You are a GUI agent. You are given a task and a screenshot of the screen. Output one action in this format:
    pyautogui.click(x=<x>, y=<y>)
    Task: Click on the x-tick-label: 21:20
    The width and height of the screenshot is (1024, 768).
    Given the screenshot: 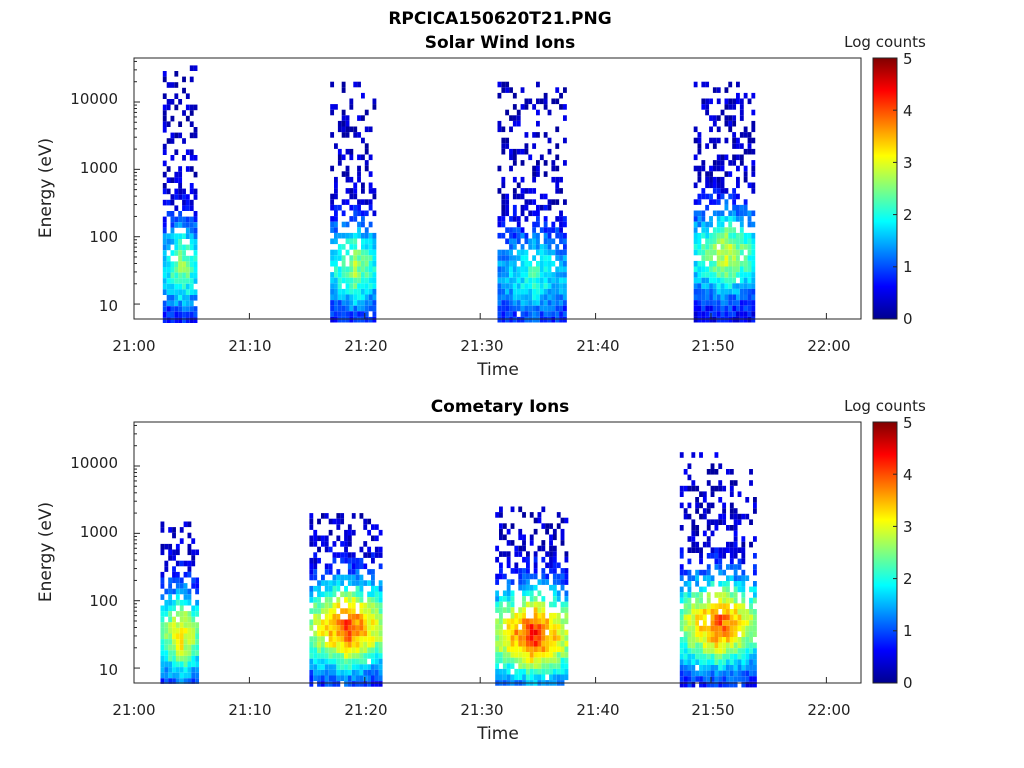 What is the action you would take?
    pyautogui.click(x=365, y=710)
    